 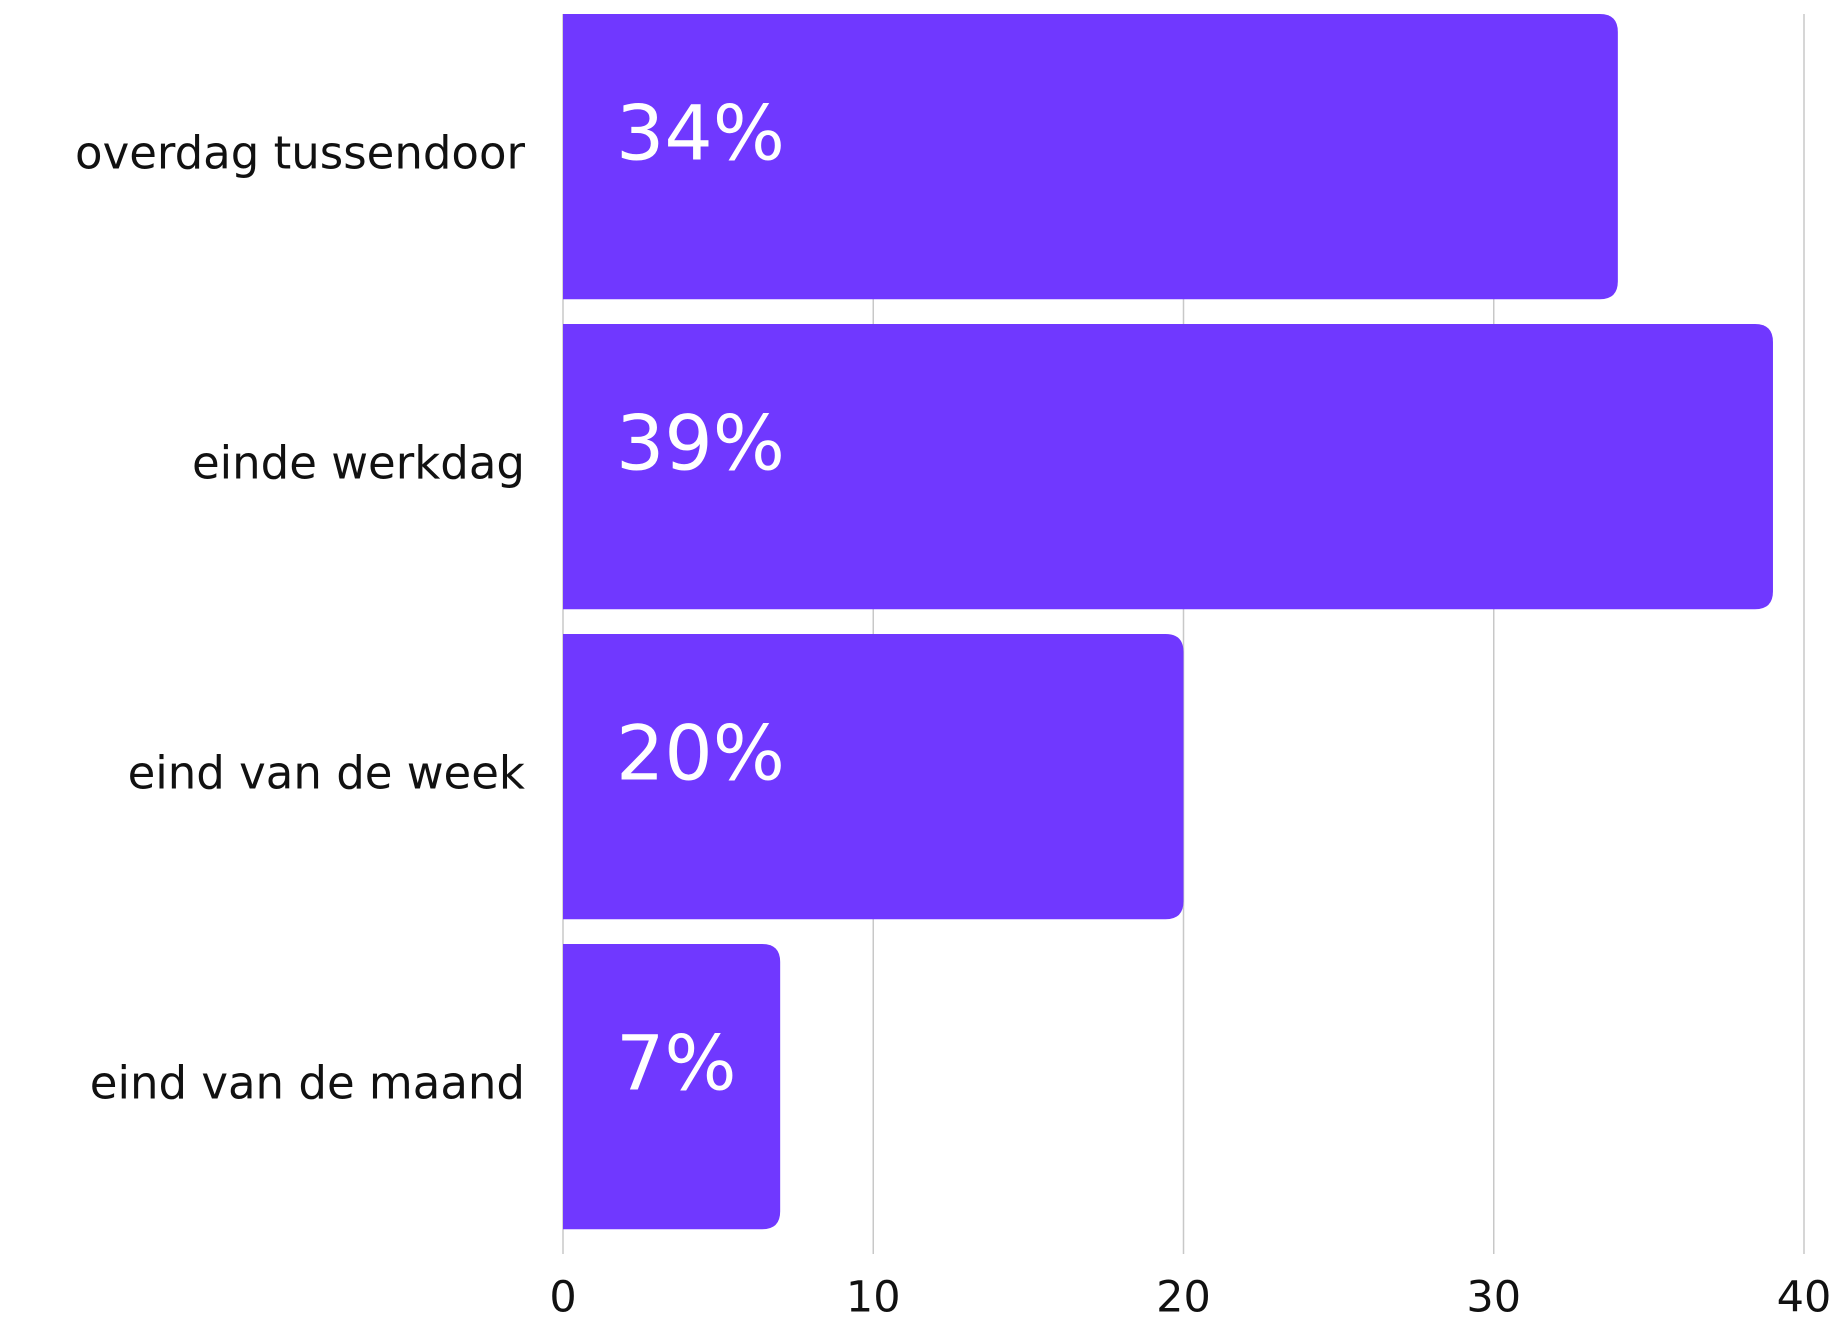 I want to click on x-tick-label: 40, so click(x=1804, y=1297).